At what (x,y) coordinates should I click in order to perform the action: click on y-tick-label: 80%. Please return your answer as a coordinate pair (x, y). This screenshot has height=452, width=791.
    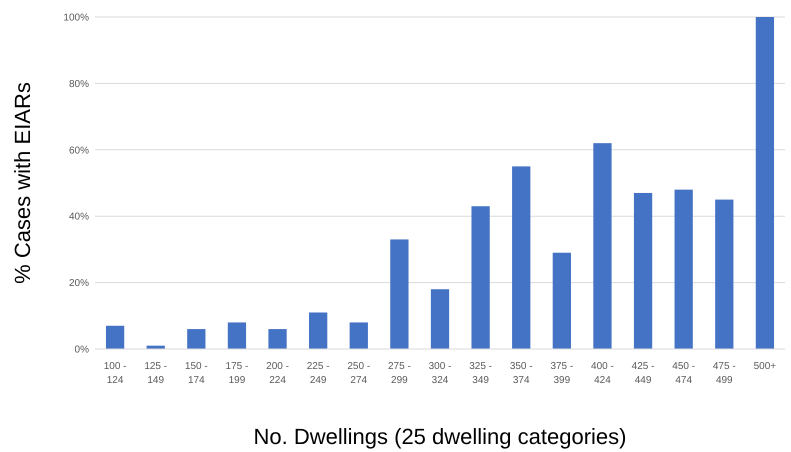
    Looking at the image, I should click on (79, 84).